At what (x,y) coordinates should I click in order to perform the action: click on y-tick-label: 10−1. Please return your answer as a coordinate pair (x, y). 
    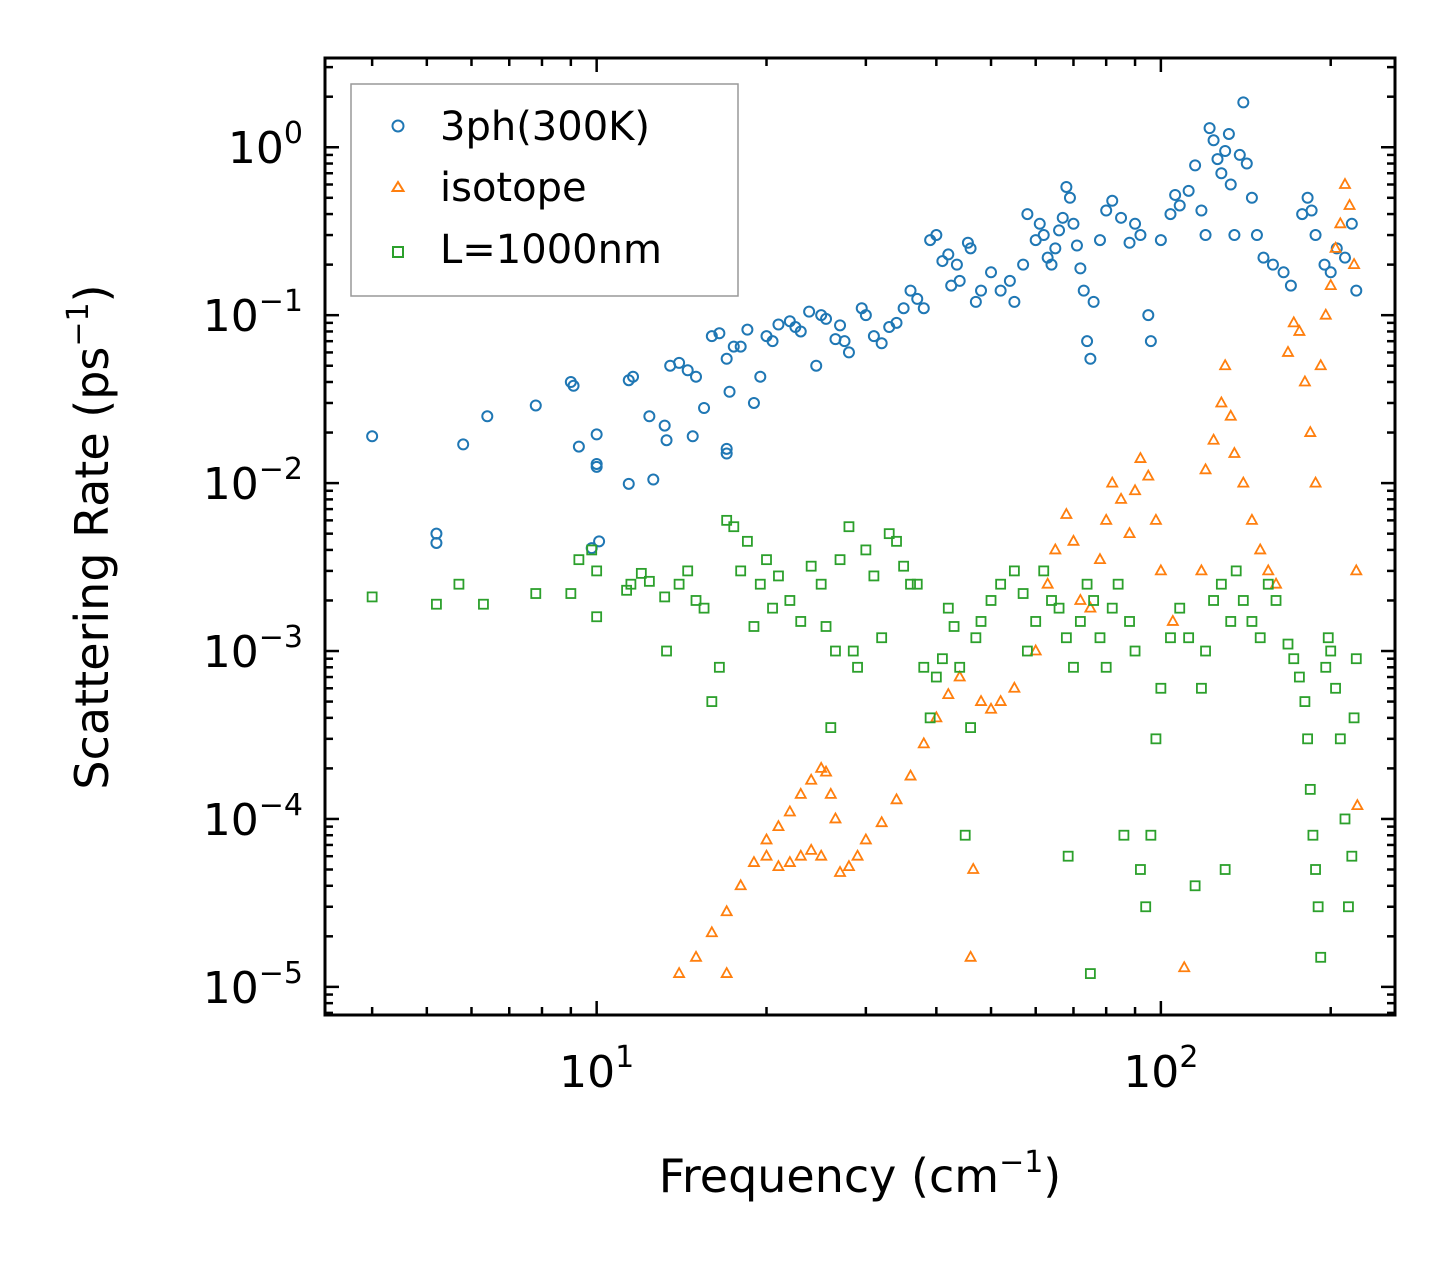
    Looking at the image, I should click on (253, 313).